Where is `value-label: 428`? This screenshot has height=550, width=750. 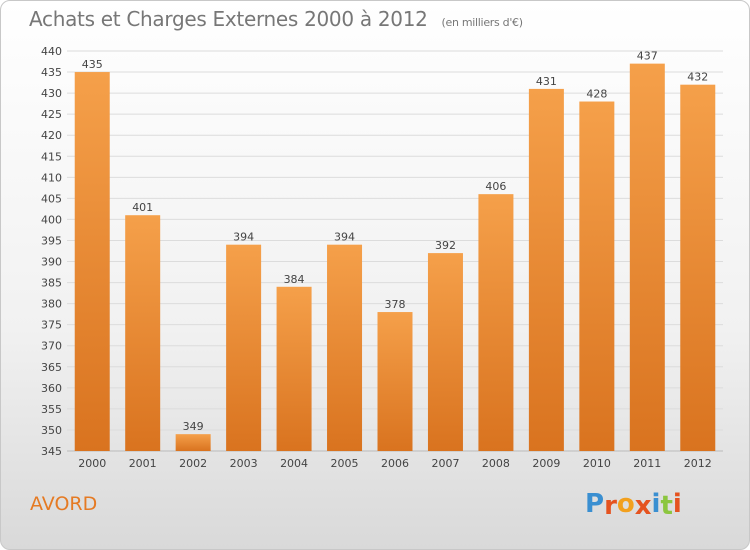
value-label: 428 is located at coordinates (596, 94).